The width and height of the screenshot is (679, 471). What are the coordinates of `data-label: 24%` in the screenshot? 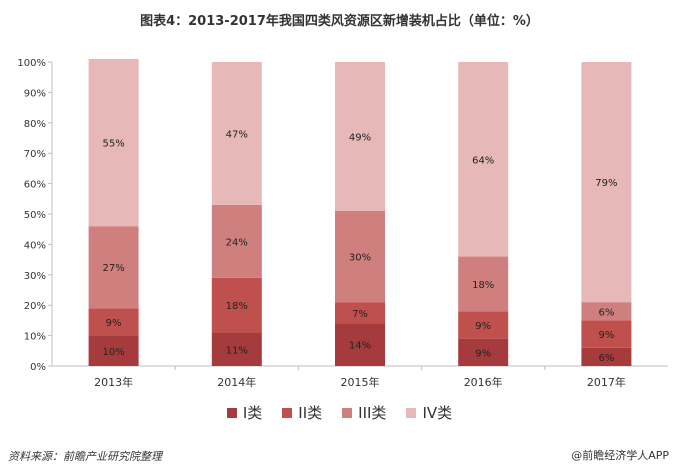 It's located at (237, 242).